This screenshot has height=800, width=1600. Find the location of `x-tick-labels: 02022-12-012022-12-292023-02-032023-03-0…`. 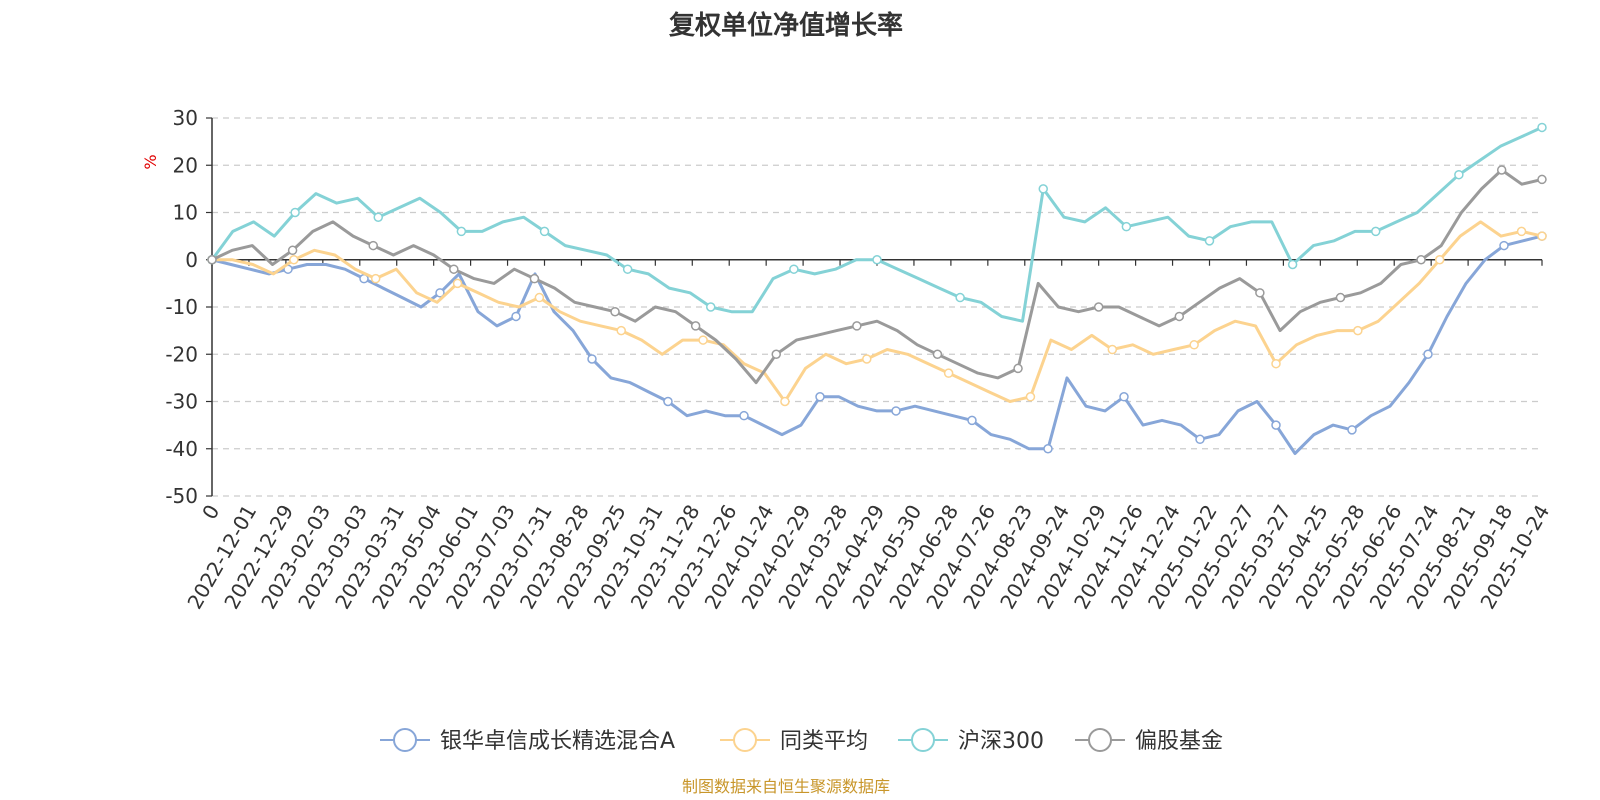

x-tick-labels: 02022-12-012022-12-292023-02-032023-03-0… is located at coordinates (868, 556).